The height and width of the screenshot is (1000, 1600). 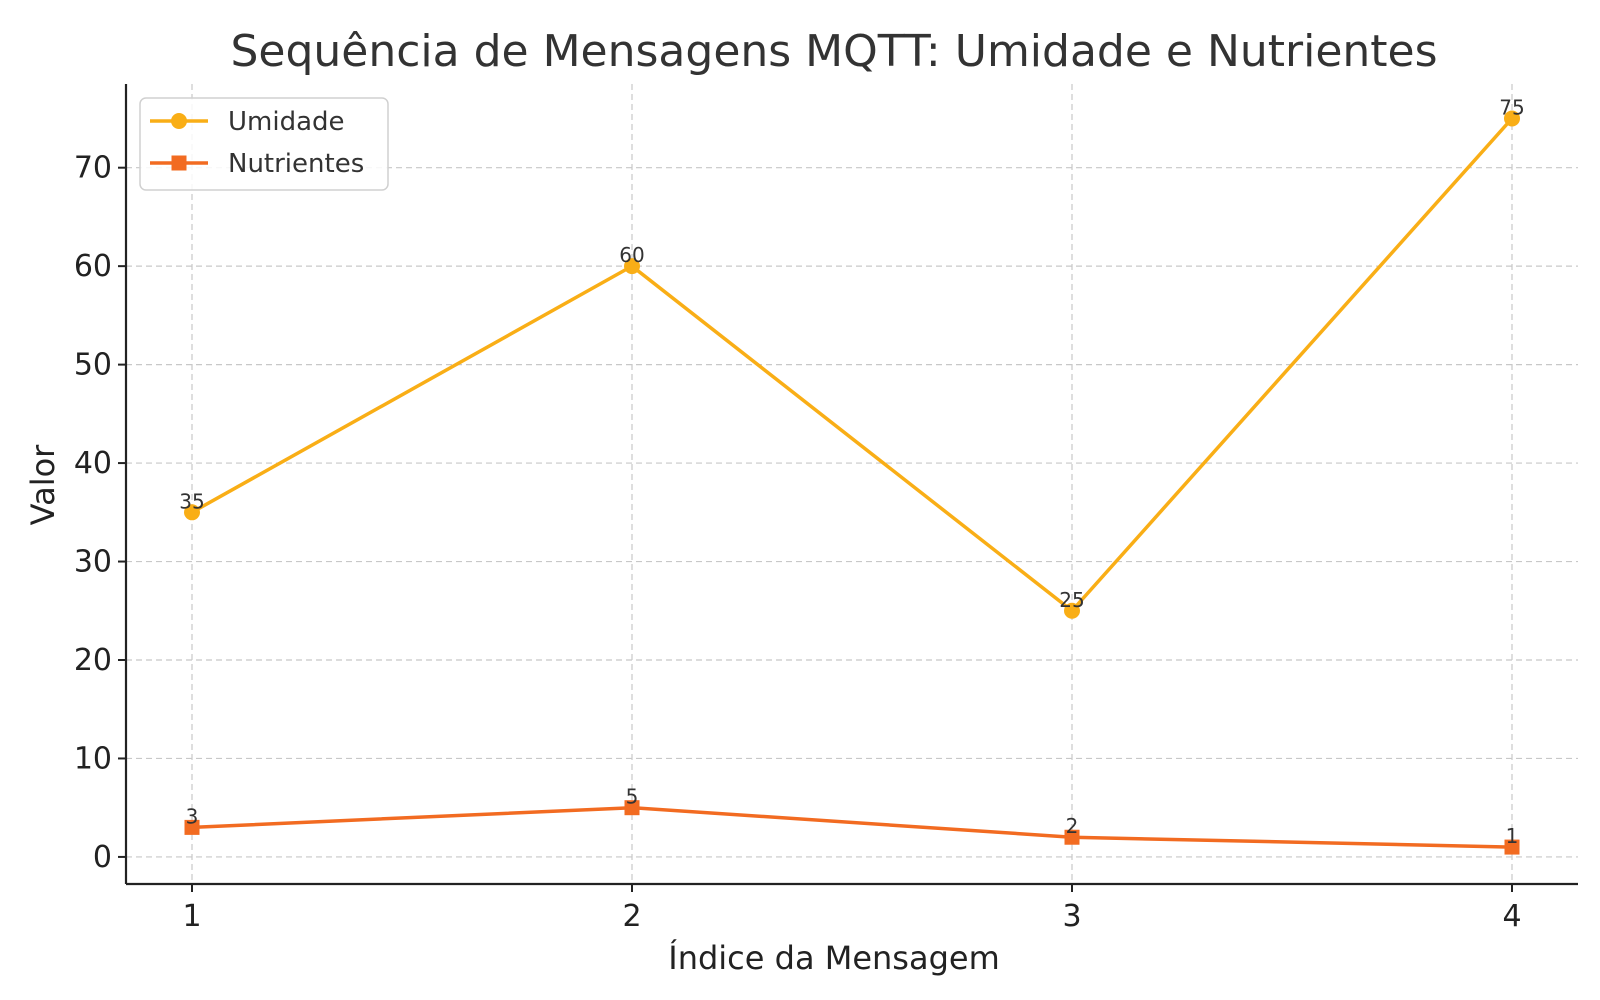 I want to click on data-label-nutrientes-2: 5, so click(x=632, y=797).